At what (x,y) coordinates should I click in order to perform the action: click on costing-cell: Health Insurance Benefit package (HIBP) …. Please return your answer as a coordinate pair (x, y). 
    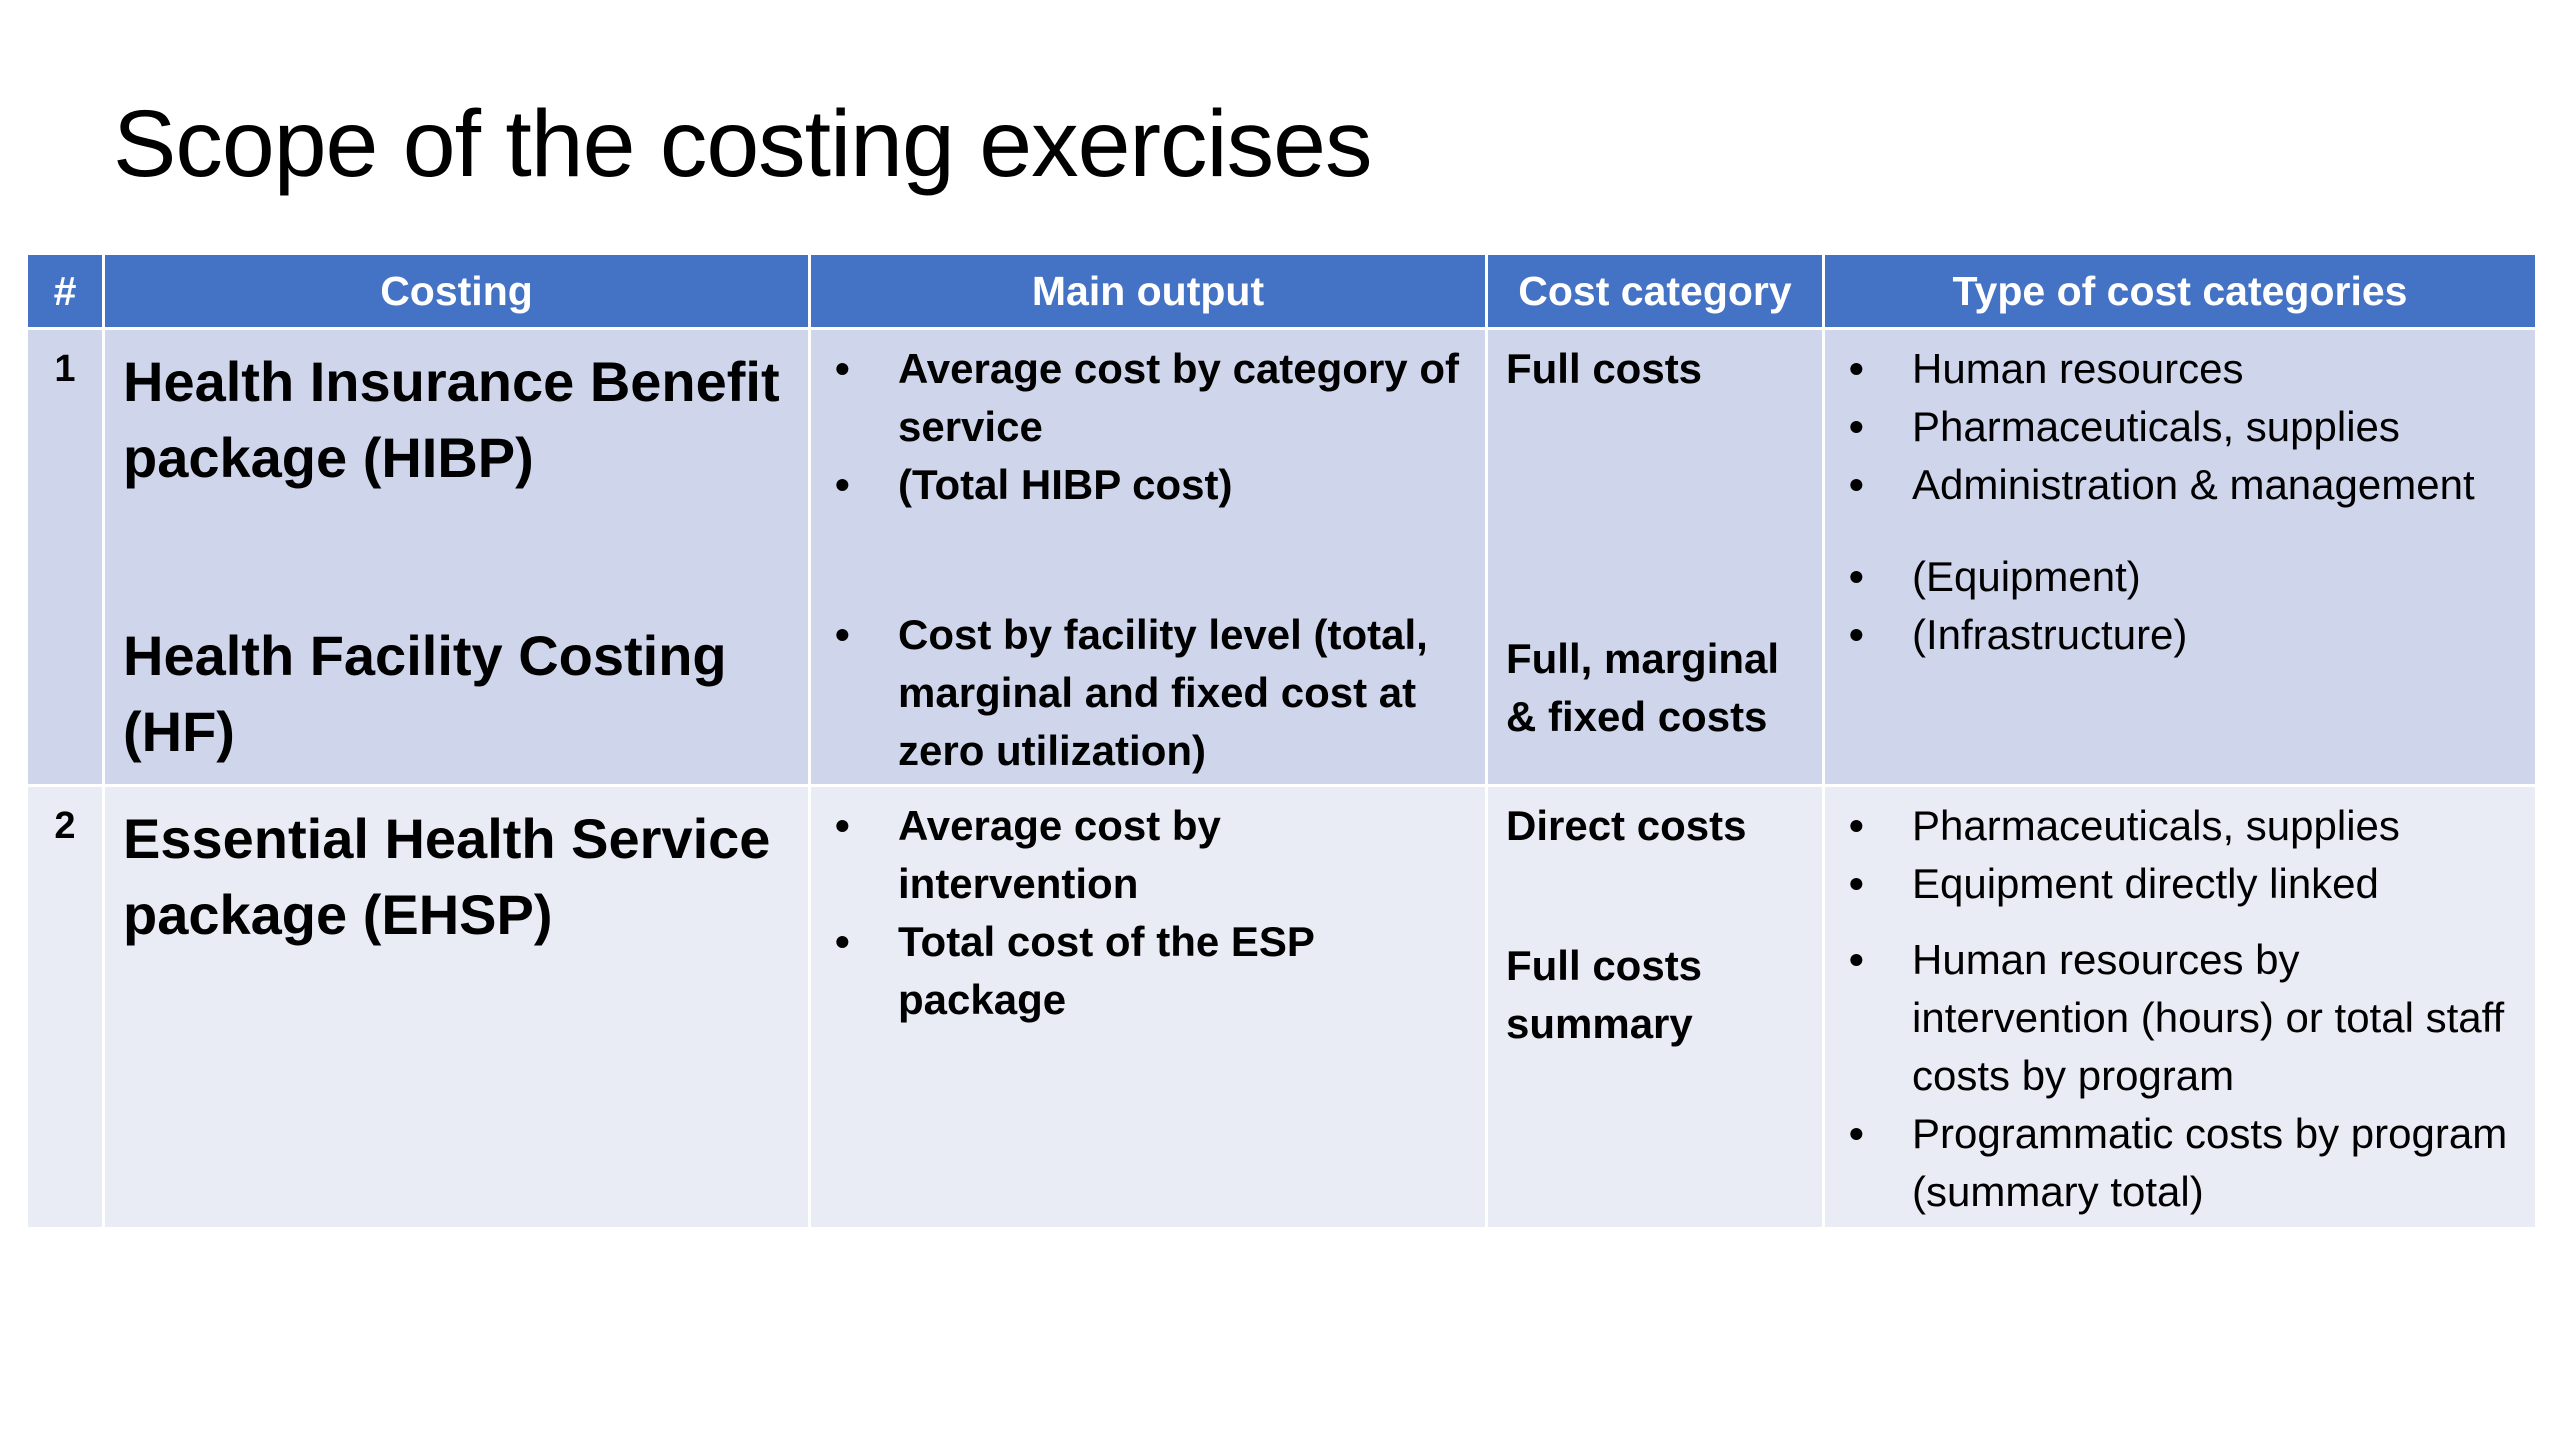
    Looking at the image, I should click on (456, 557).